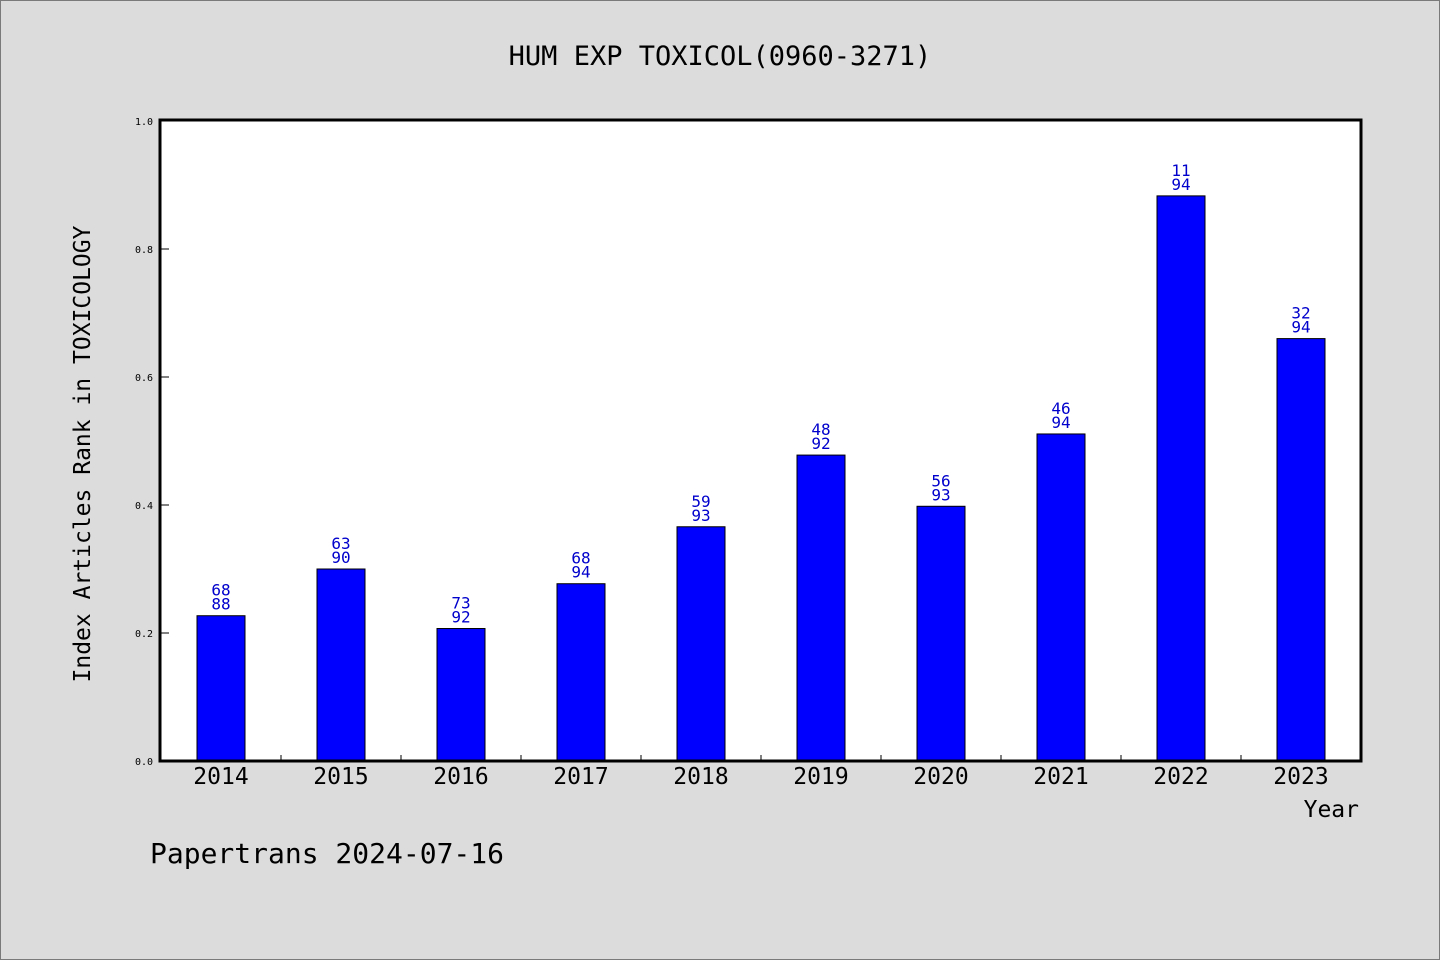  I want to click on bar-rank-label: 32, so click(1300, 313).